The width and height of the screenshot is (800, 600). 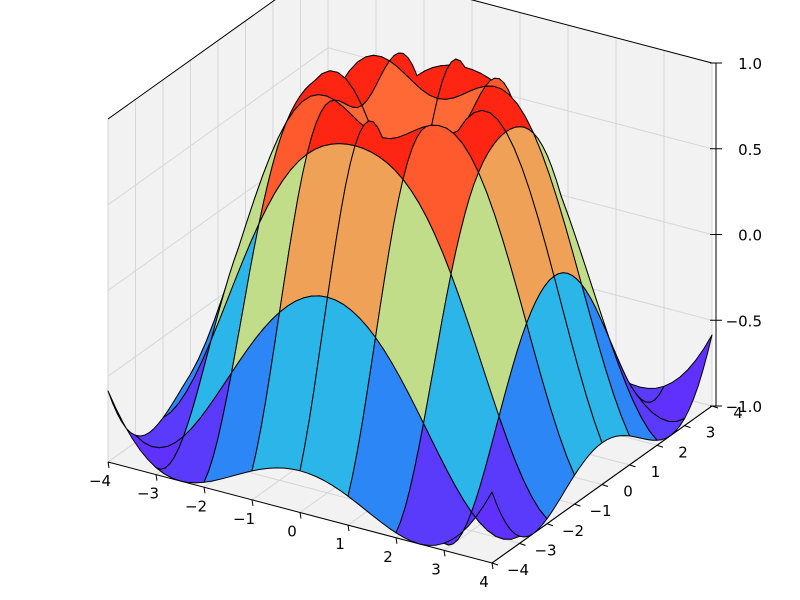 What do you see at coordinates (388, 557) in the screenshot?
I see `x-tick-label: 2` at bounding box center [388, 557].